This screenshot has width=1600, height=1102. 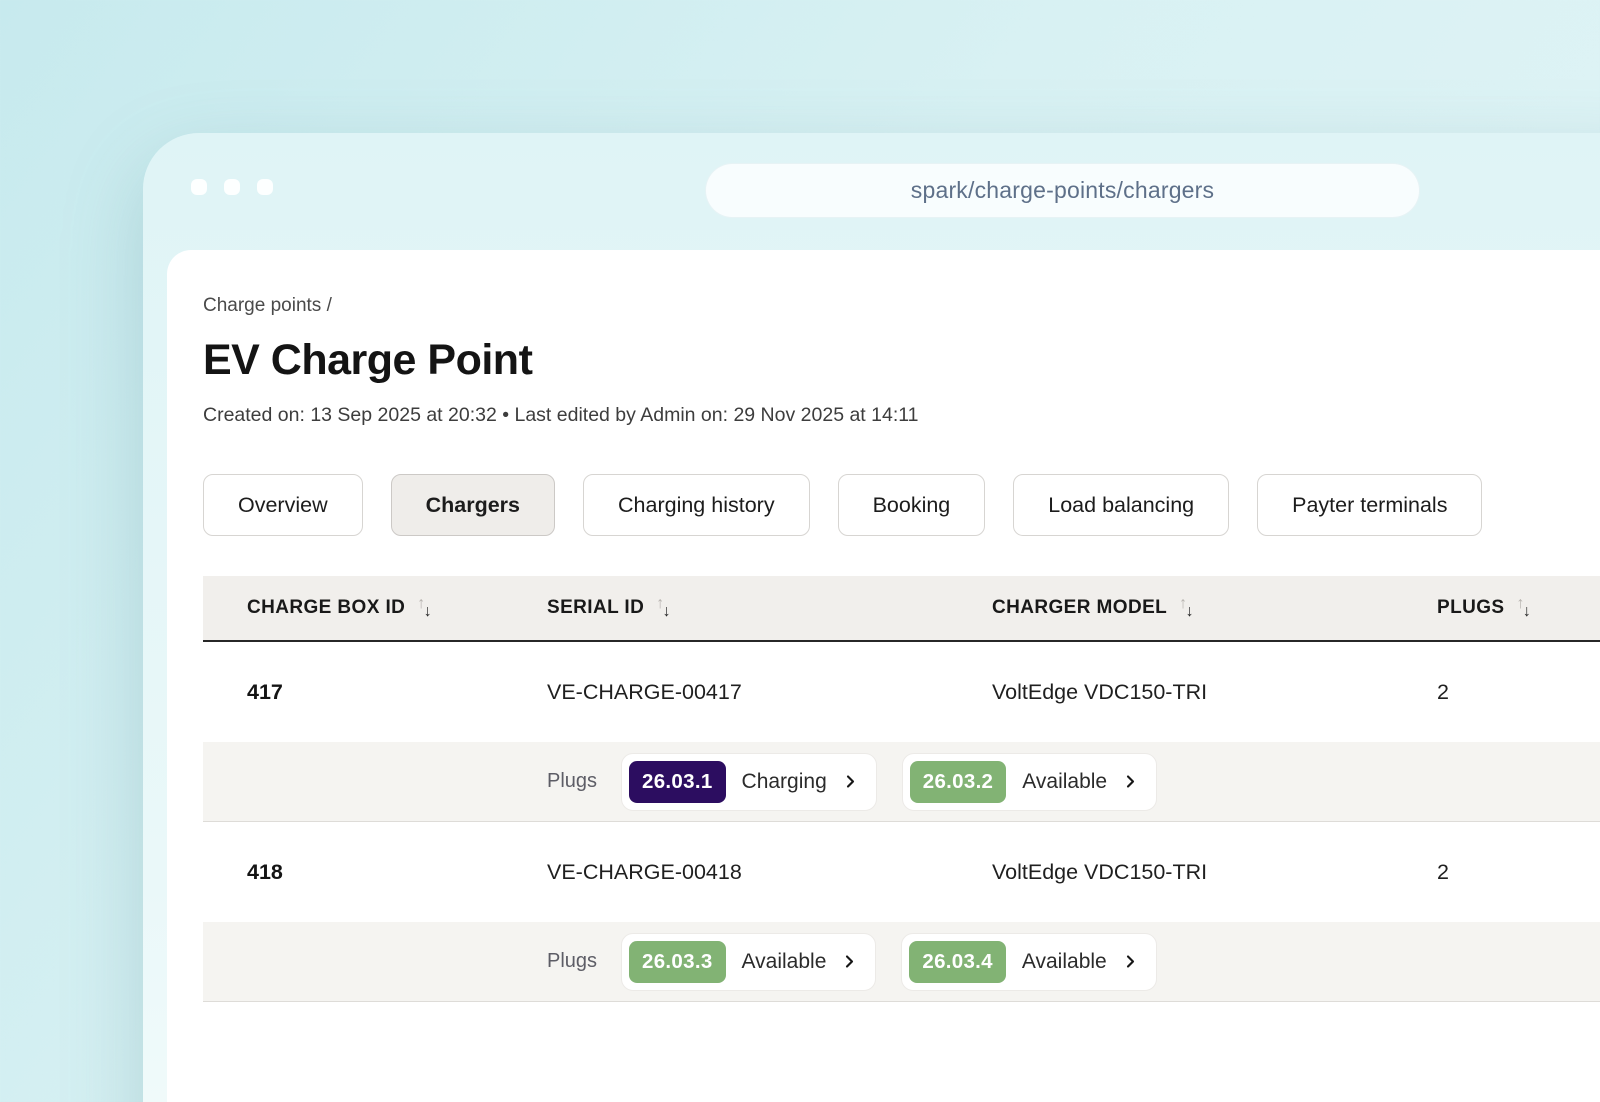 What do you see at coordinates (609, 607) in the screenshot?
I see `column-header-serial-id: SERIAL ID ↑ ↓` at bounding box center [609, 607].